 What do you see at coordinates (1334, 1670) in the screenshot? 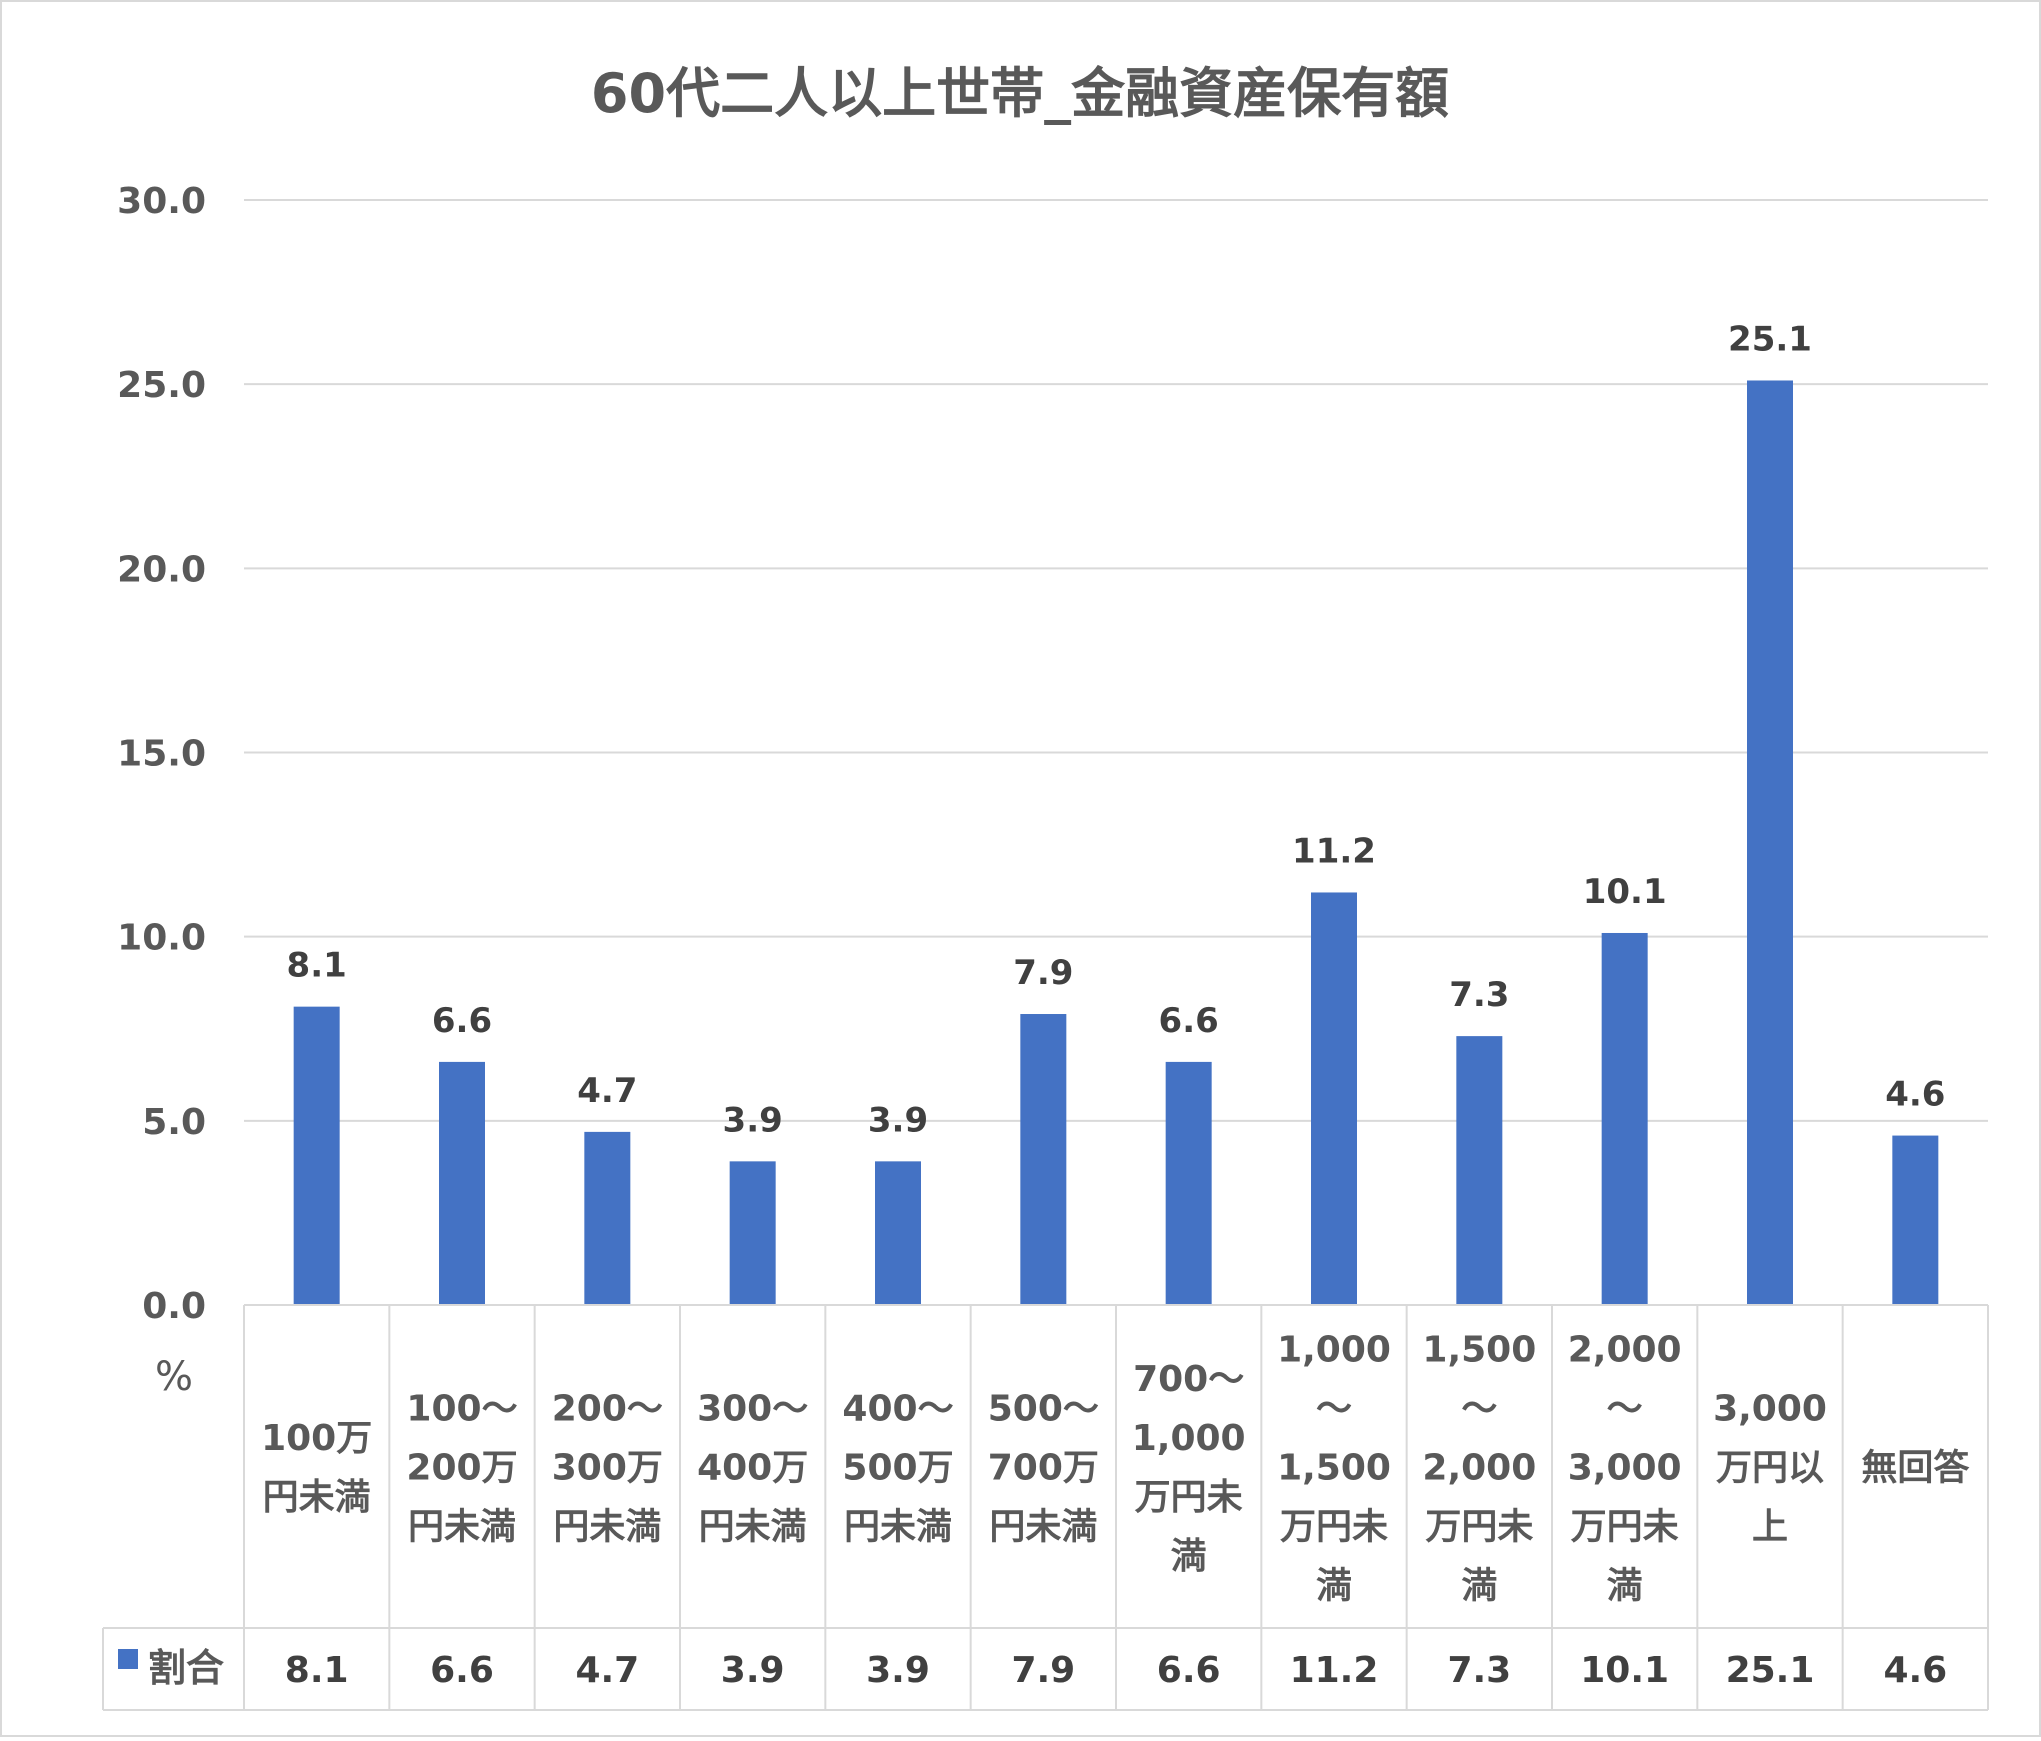
I see `table-value: 11.2` at bounding box center [1334, 1670].